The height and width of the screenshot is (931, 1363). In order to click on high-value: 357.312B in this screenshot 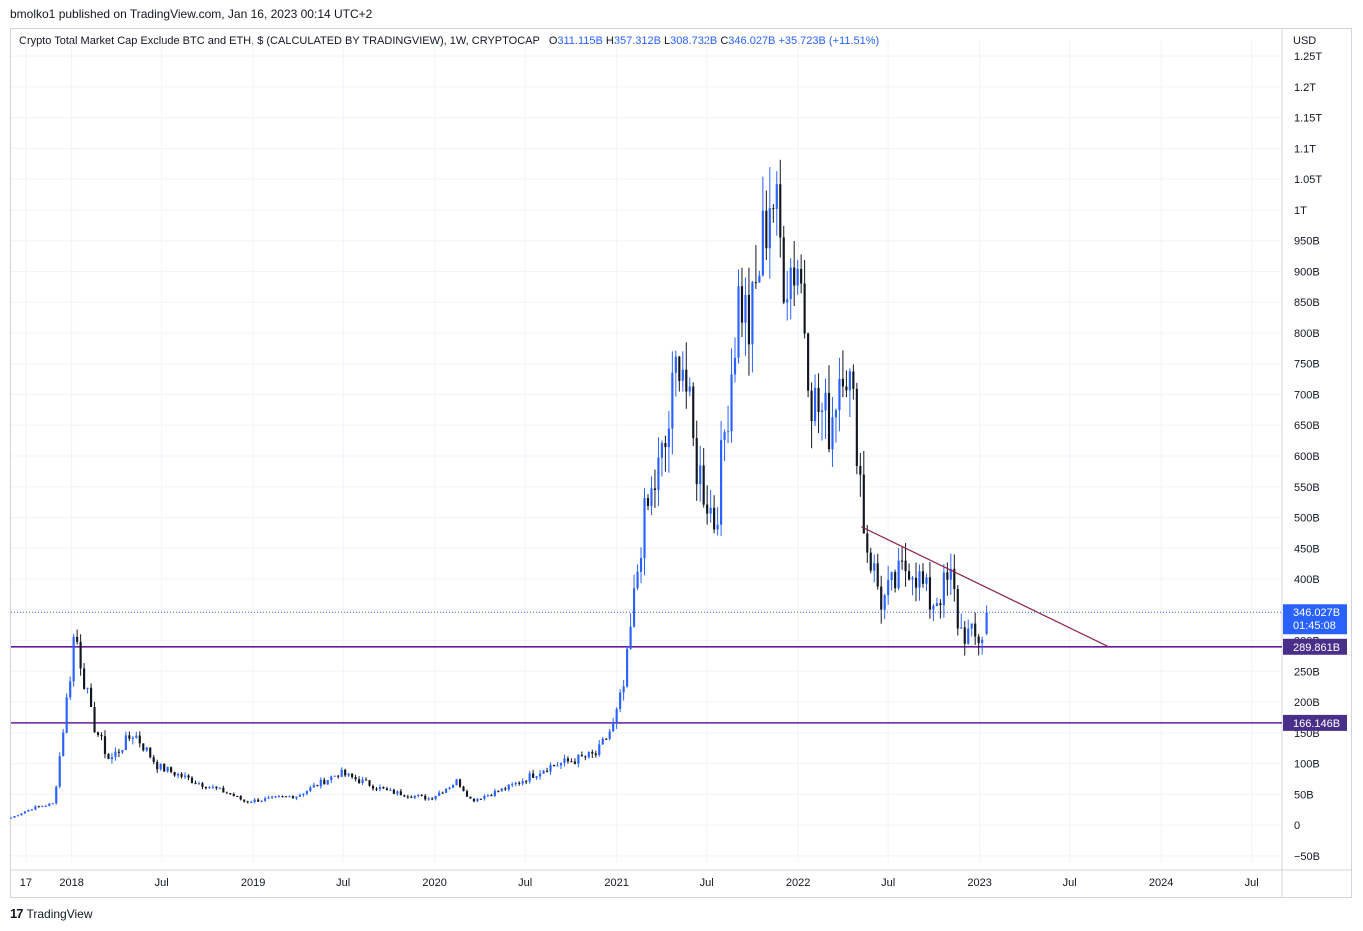, I will do `click(637, 41)`.